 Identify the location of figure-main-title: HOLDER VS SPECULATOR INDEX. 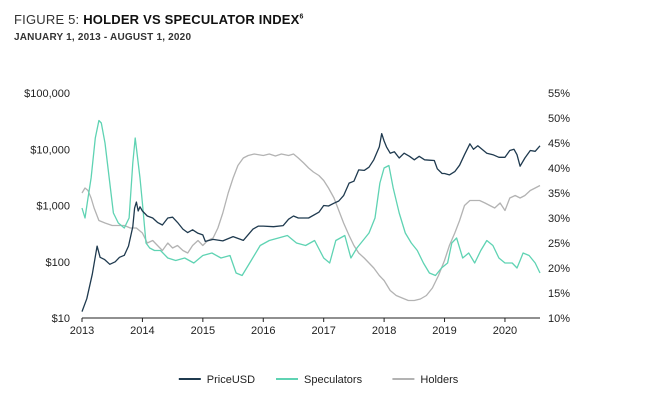
(191, 19).